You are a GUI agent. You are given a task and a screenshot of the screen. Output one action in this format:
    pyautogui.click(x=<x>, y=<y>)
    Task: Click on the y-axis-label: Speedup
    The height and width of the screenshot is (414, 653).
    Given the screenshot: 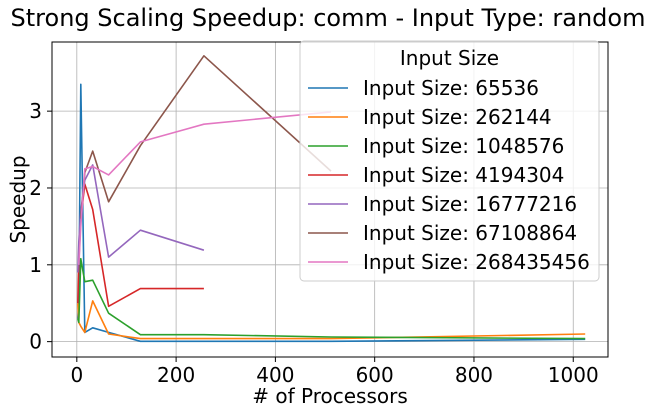 What is the action you would take?
    pyautogui.click(x=18, y=199)
    